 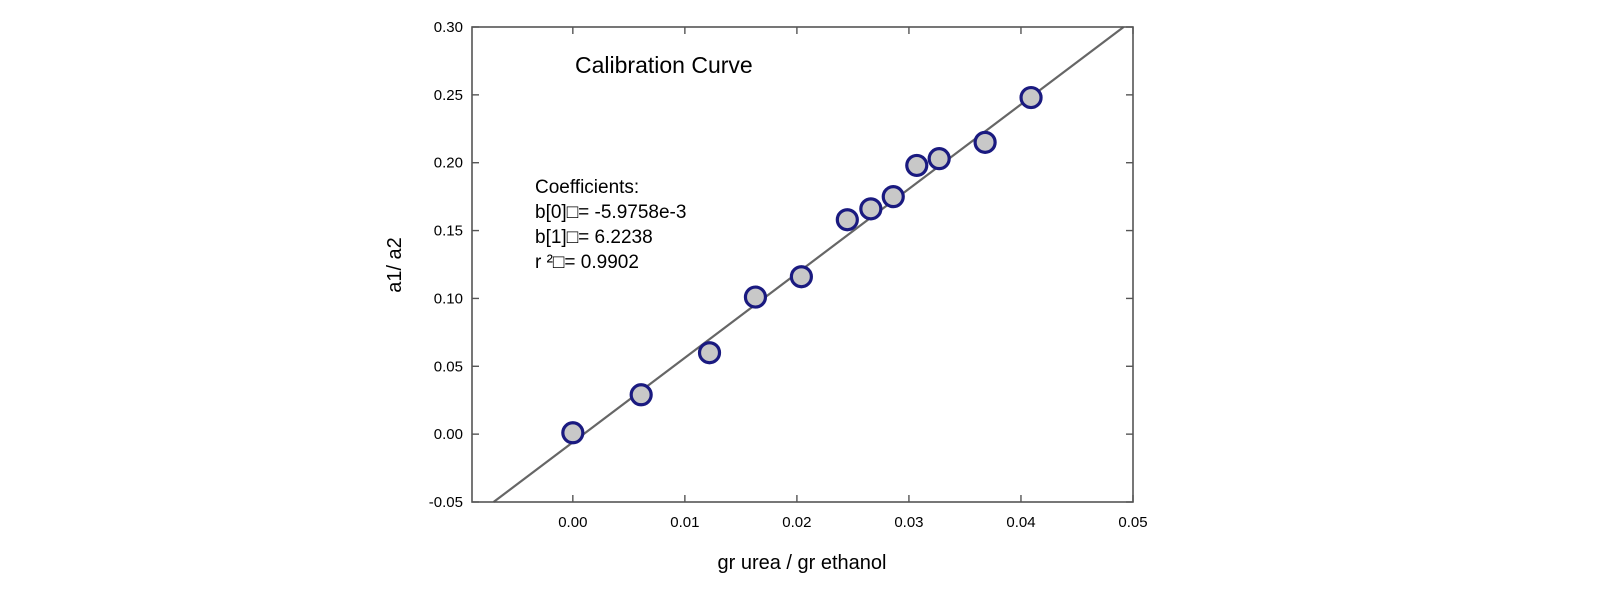 What do you see at coordinates (448, 27) in the screenshot?
I see `y-tick-label: 0.30` at bounding box center [448, 27].